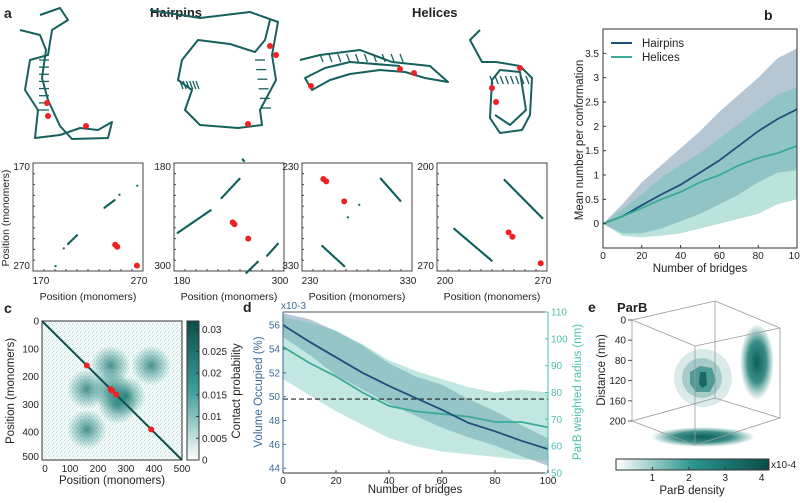 The width and height of the screenshot is (800, 503). What do you see at coordinates (212, 374) in the screenshot?
I see `colorbar-tick-label: 0.02` at bounding box center [212, 374].